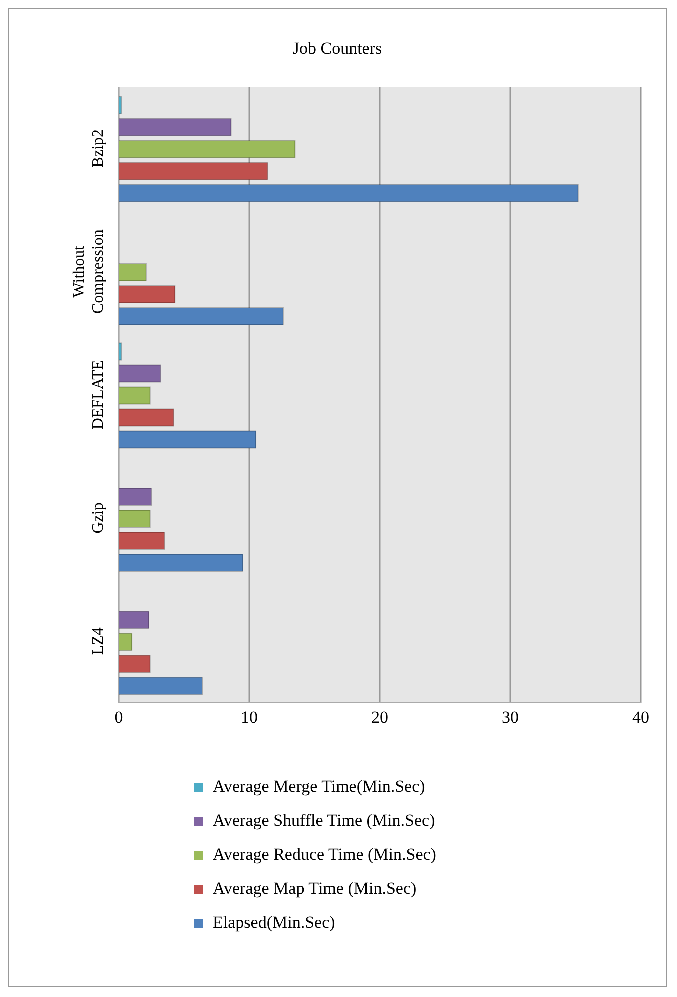 The width and height of the screenshot is (677, 997). I want to click on x-tick-label: 10, so click(249, 718).